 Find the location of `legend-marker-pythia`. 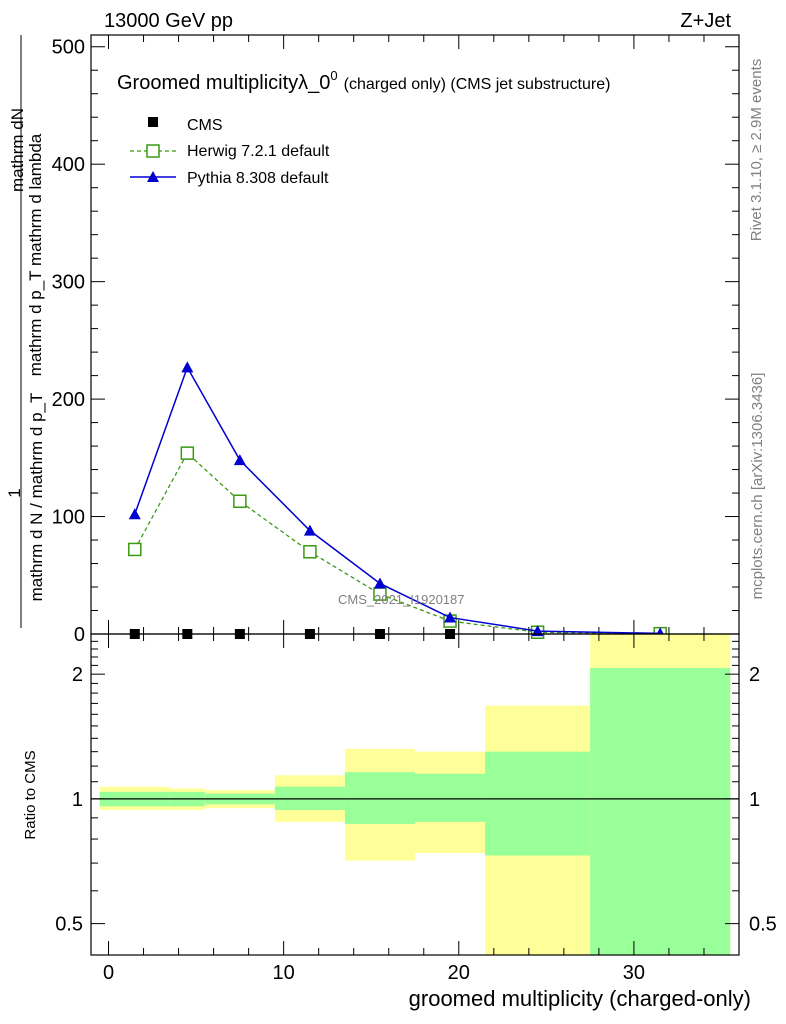

legend-marker-pythia is located at coordinates (153, 176).